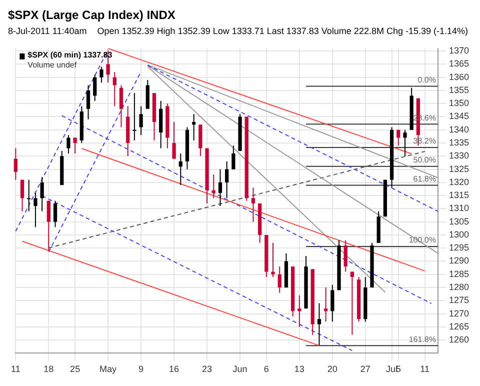  What do you see at coordinates (299, 369) in the screenshot?
I see `x-tick-label: 13` at bounding box center [299, 369].